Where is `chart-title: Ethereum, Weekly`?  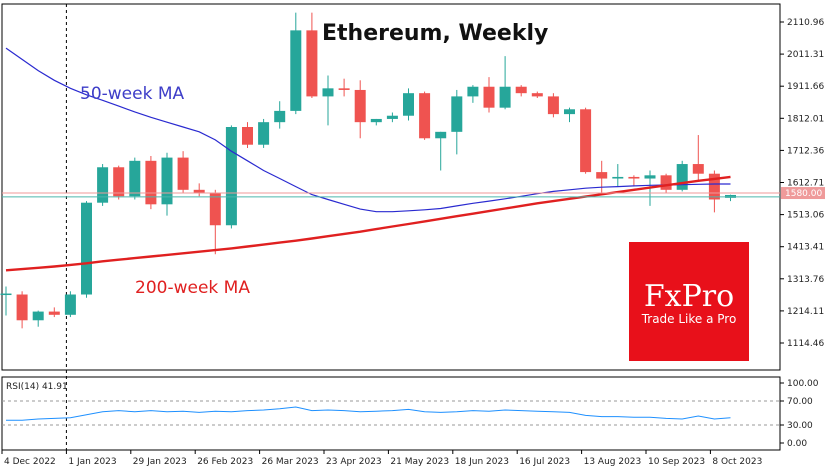 chart-title: Ethereum, Weekly is located at coordinates (435, 33).